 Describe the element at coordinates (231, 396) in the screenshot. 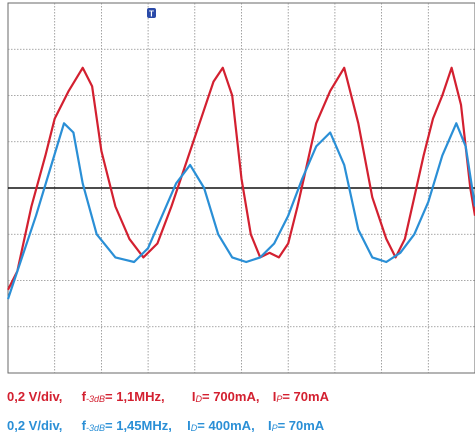

I see `caption-red-id-value: = 700mA,` at that location.